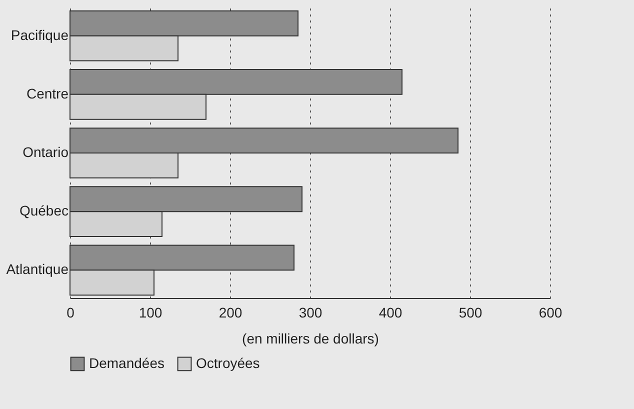 Image resolution: width=634 pixels, height=409 pixels. I want to click on x-tick-label: 400, so click(390, 312).